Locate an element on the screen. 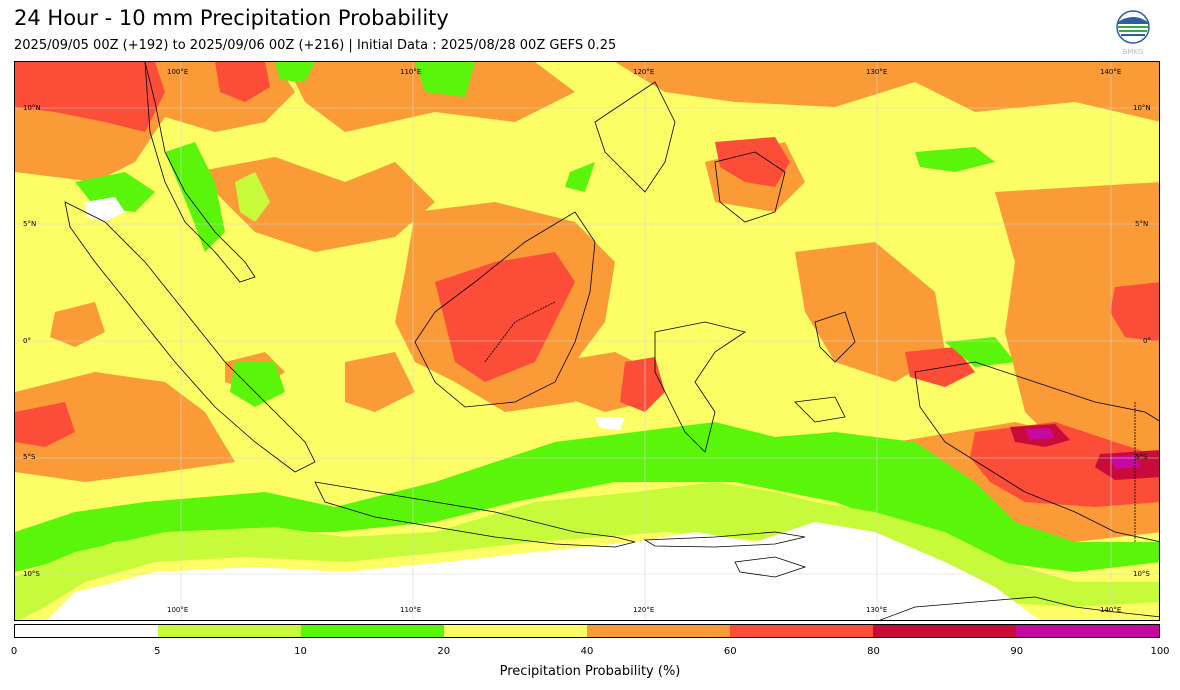  lon-label-top: 120°E is located at coordinates (644, 72).